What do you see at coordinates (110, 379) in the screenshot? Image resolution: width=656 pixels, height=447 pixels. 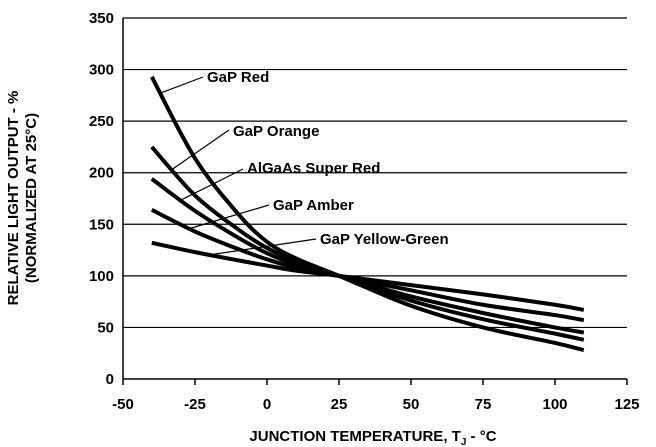 I see `y-tick-label: 0` at bounding box center [110, 379].